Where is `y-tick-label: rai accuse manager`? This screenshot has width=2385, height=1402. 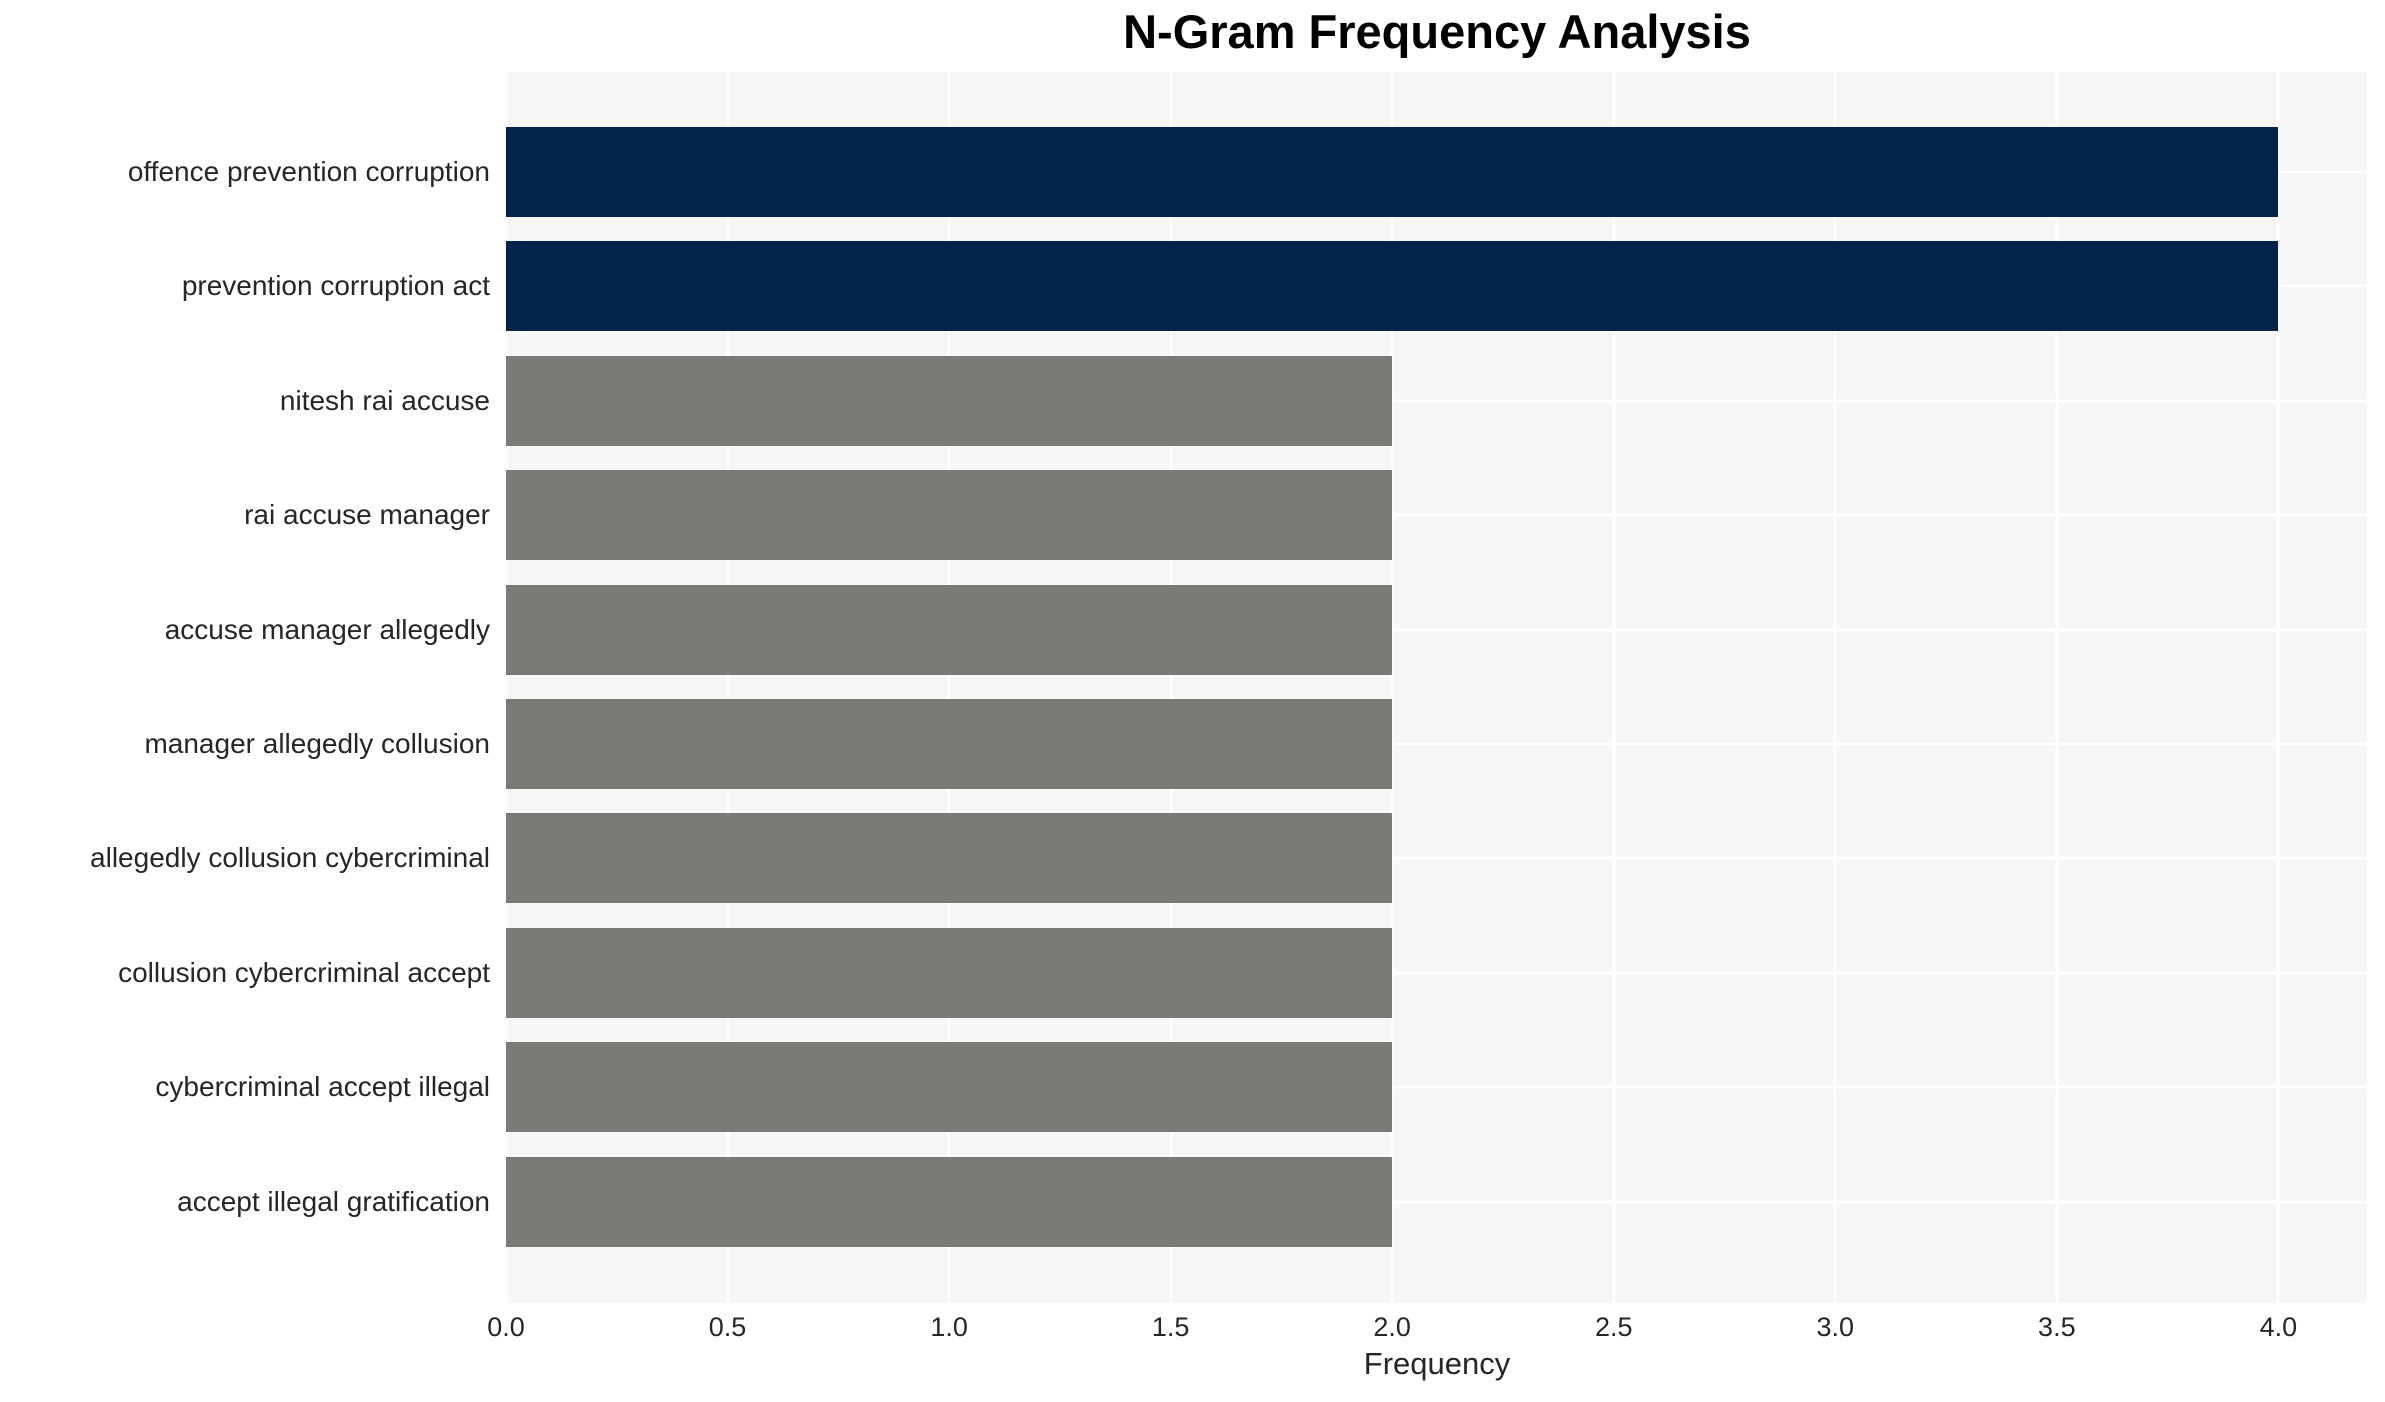 y-tick-label: rai accuse manager is located at coordinates (367, 515).